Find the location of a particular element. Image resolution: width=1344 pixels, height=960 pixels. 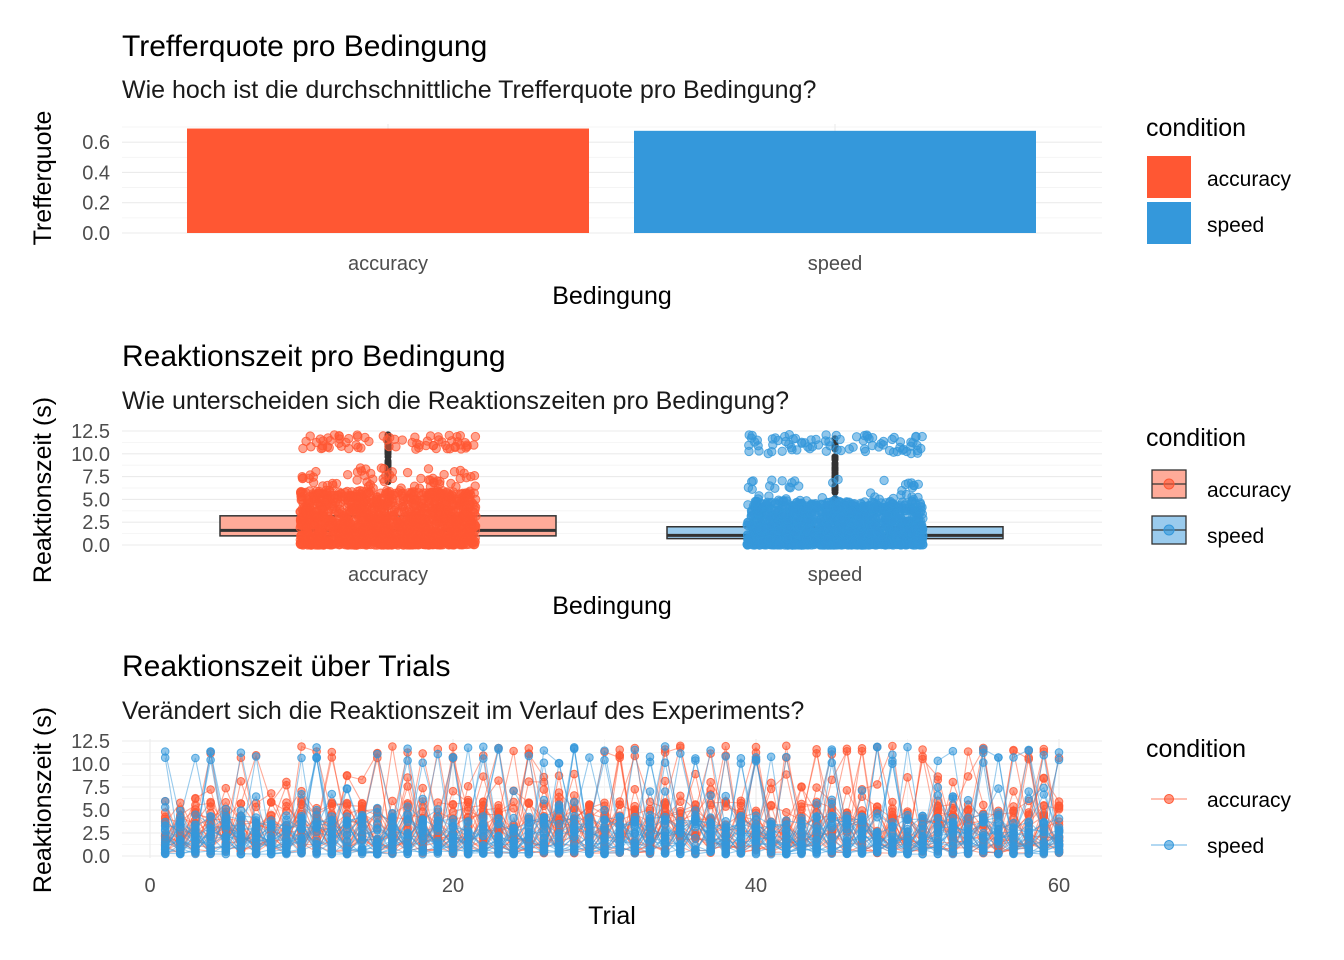

bar-y-axis-title: Trefferquote is located at coordinates (43, 178).